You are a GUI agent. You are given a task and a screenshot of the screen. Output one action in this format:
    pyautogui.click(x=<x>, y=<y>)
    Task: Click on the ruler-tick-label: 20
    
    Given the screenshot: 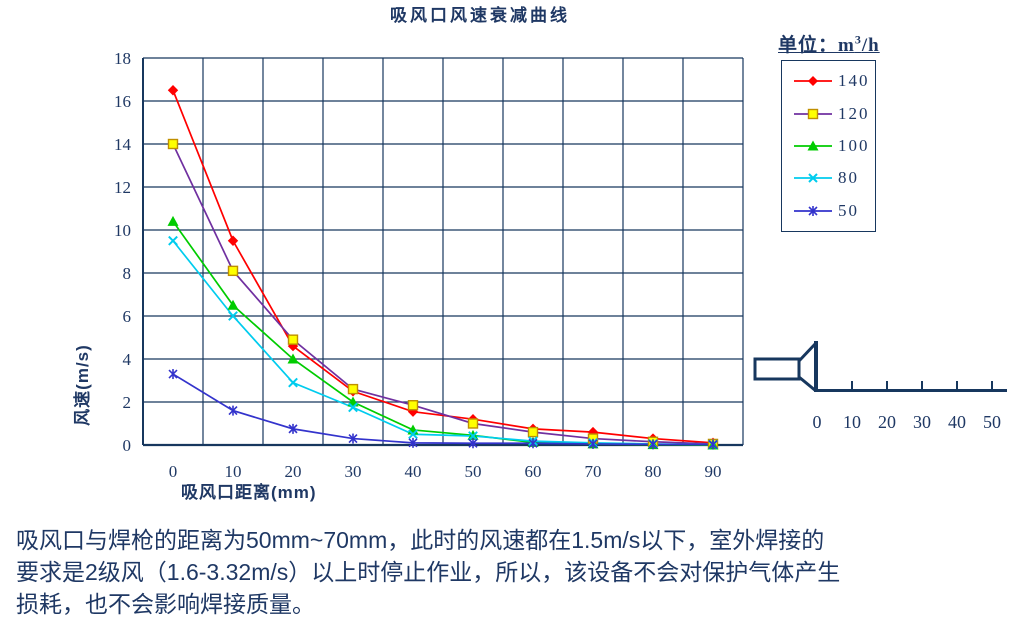 What is the action you would take?
    pyautogui.click(x=887, y=422)
    